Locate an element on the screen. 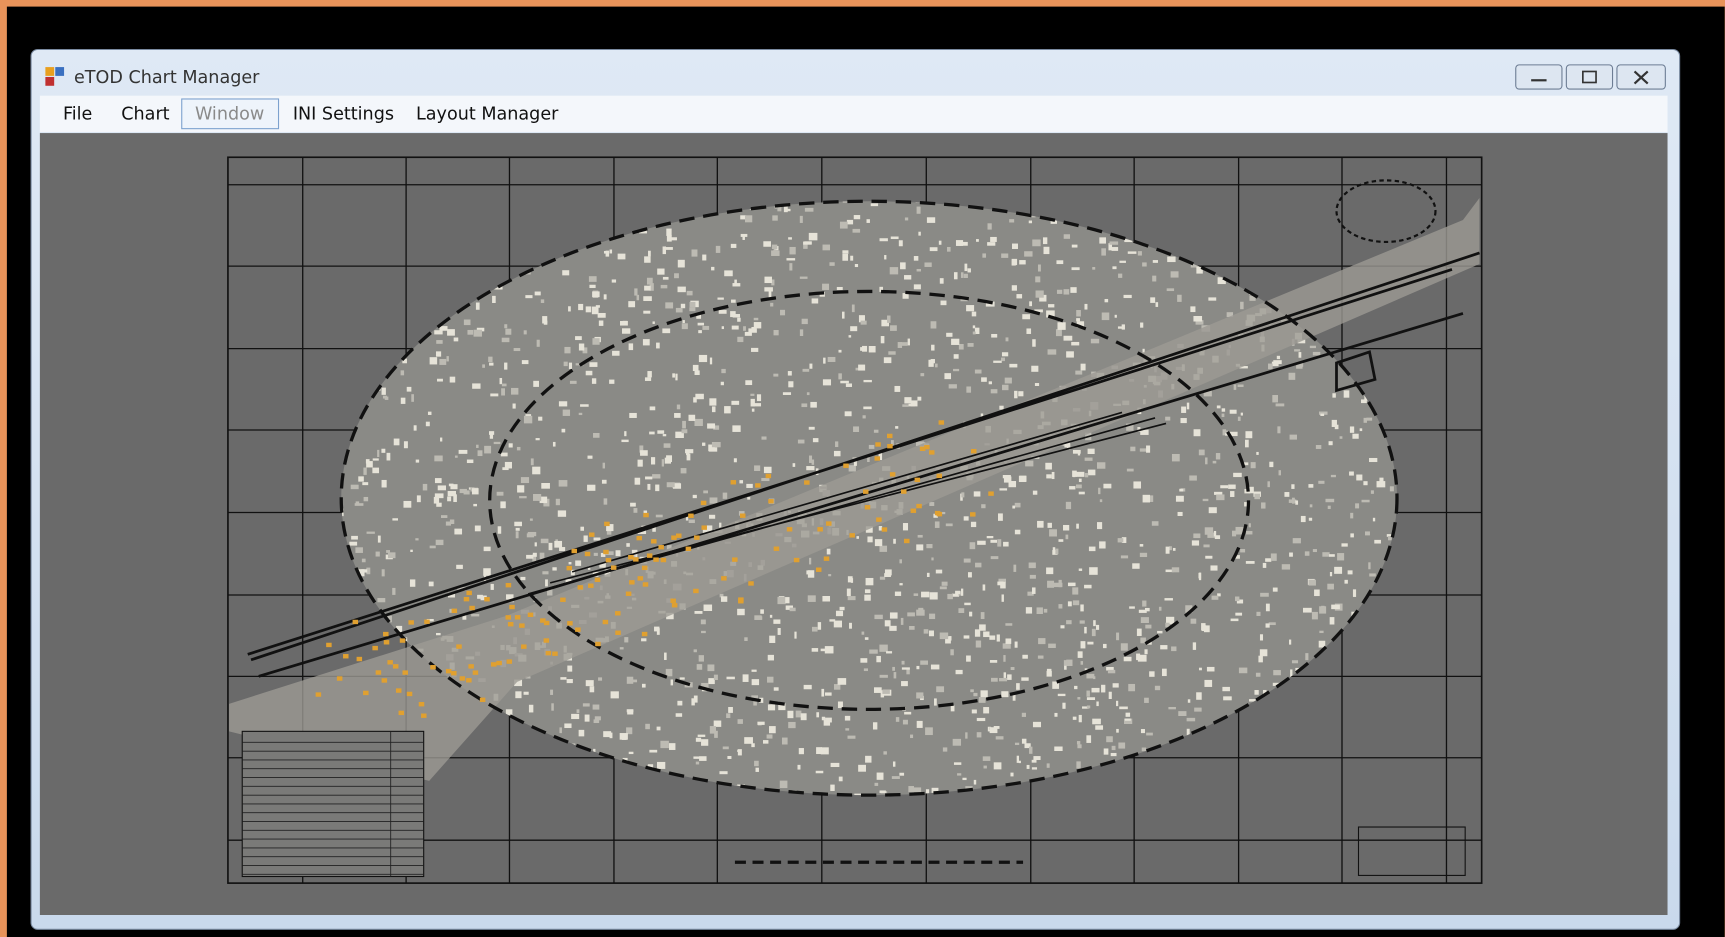 Image resolution: width=1725 pixels, height=937 pixels. menu-item: Layout Manager is located at coordinates (487, 114).